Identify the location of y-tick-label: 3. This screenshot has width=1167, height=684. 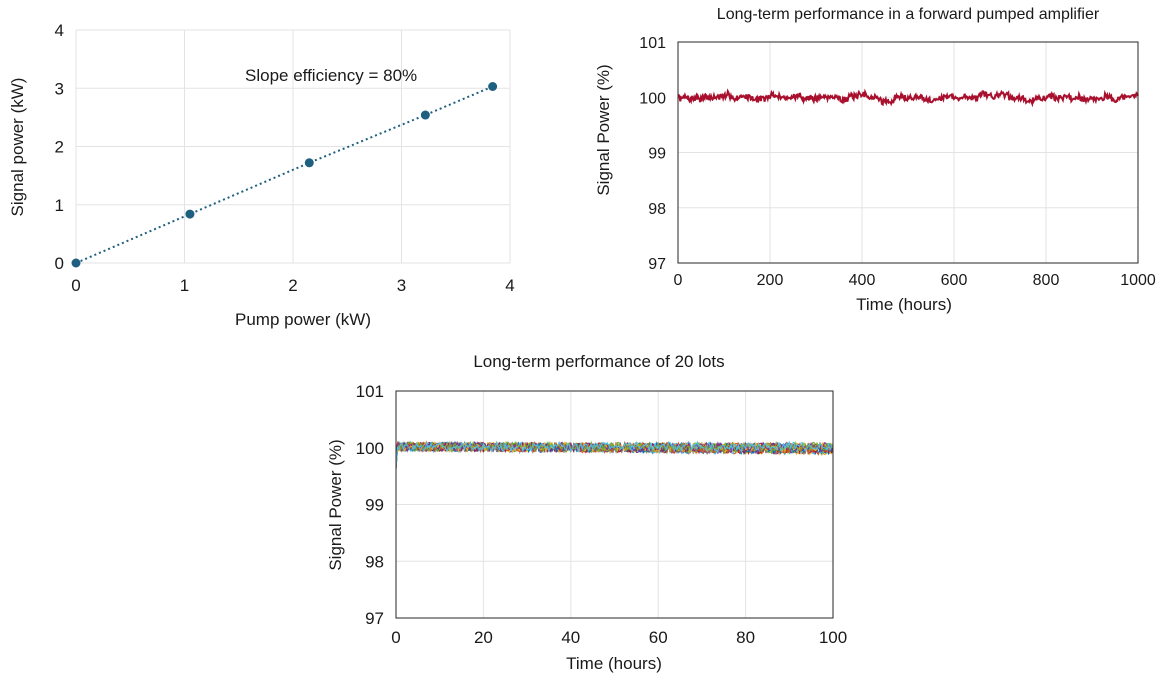
(59, 88).